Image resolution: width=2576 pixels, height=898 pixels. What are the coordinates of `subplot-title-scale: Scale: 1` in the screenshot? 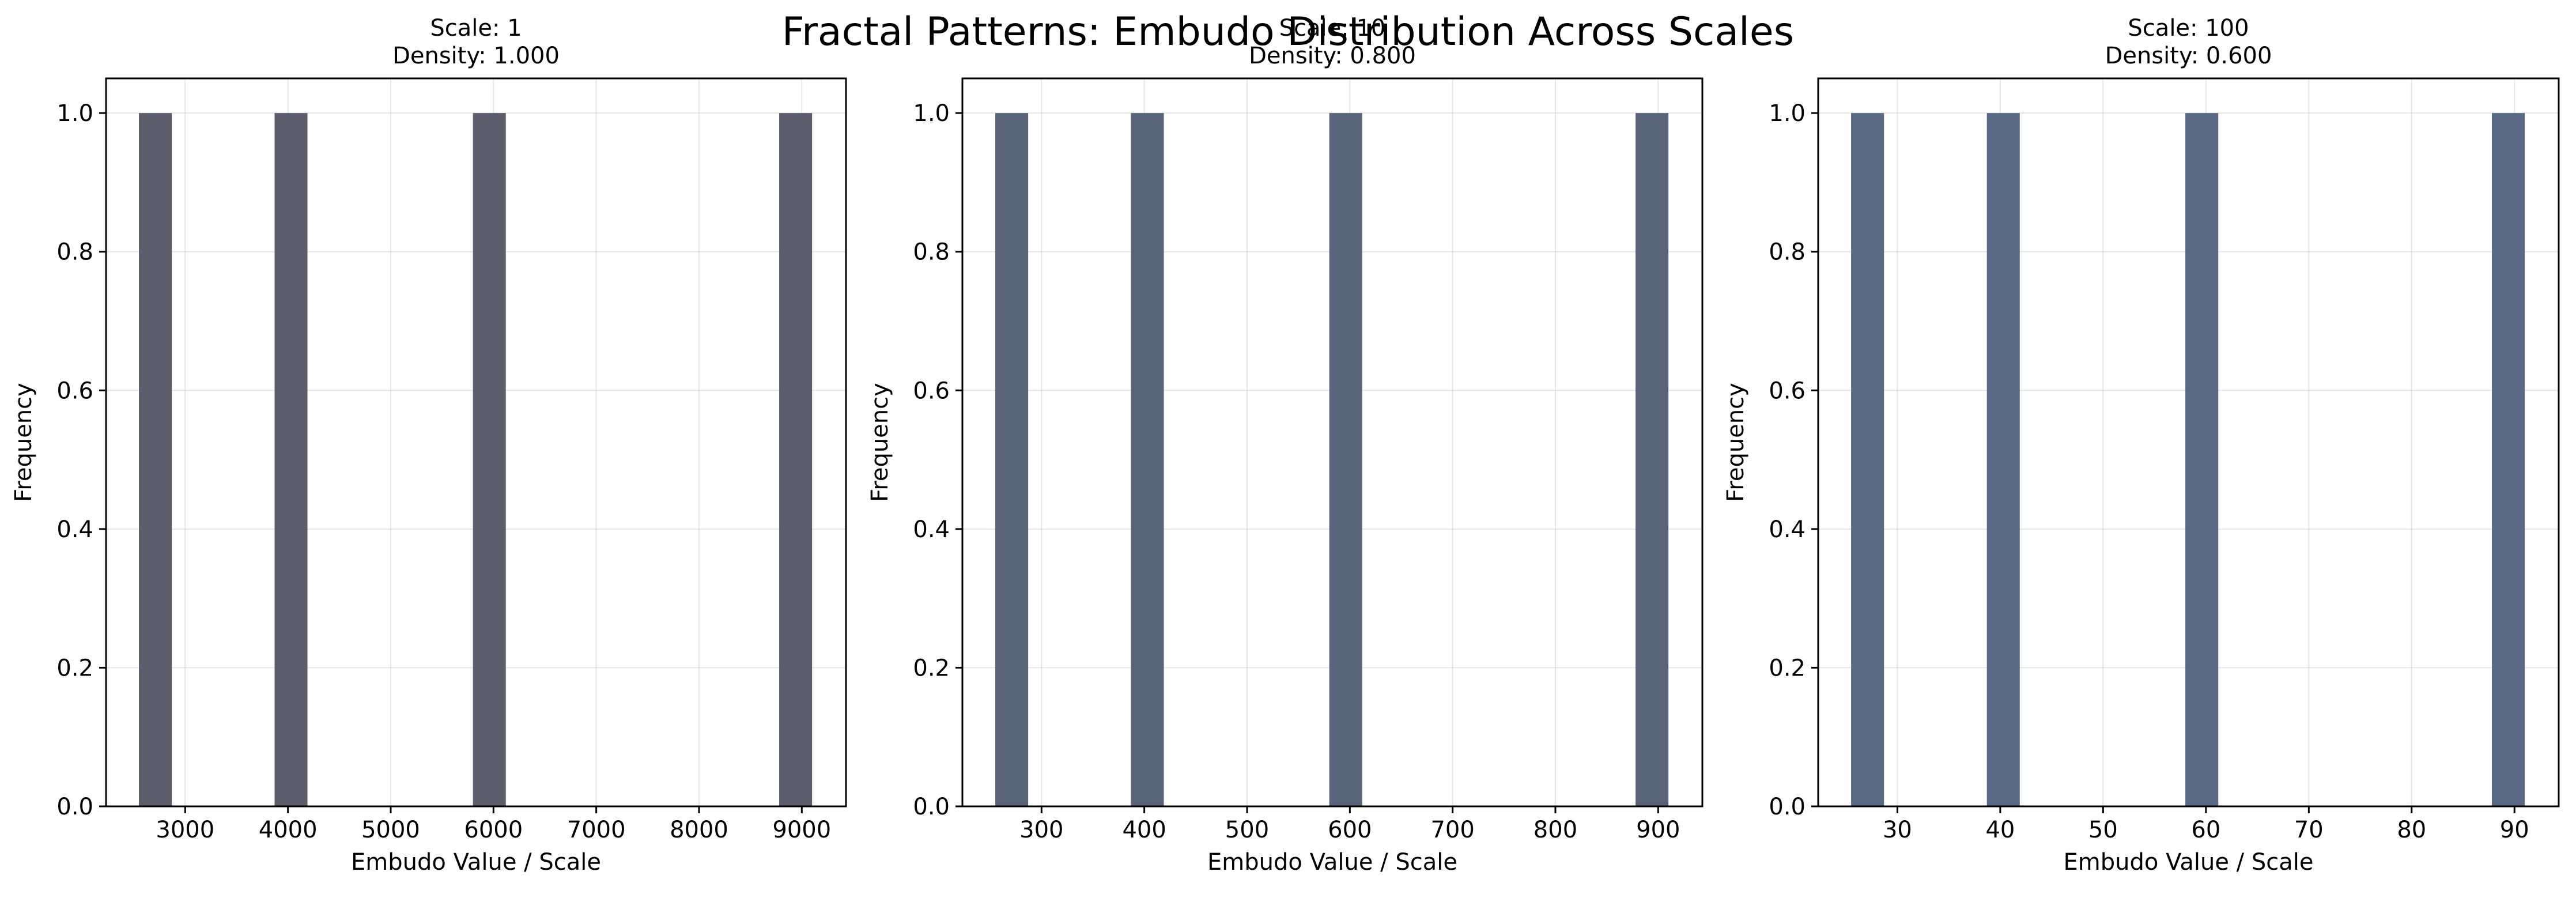 It's located at (476, 28).